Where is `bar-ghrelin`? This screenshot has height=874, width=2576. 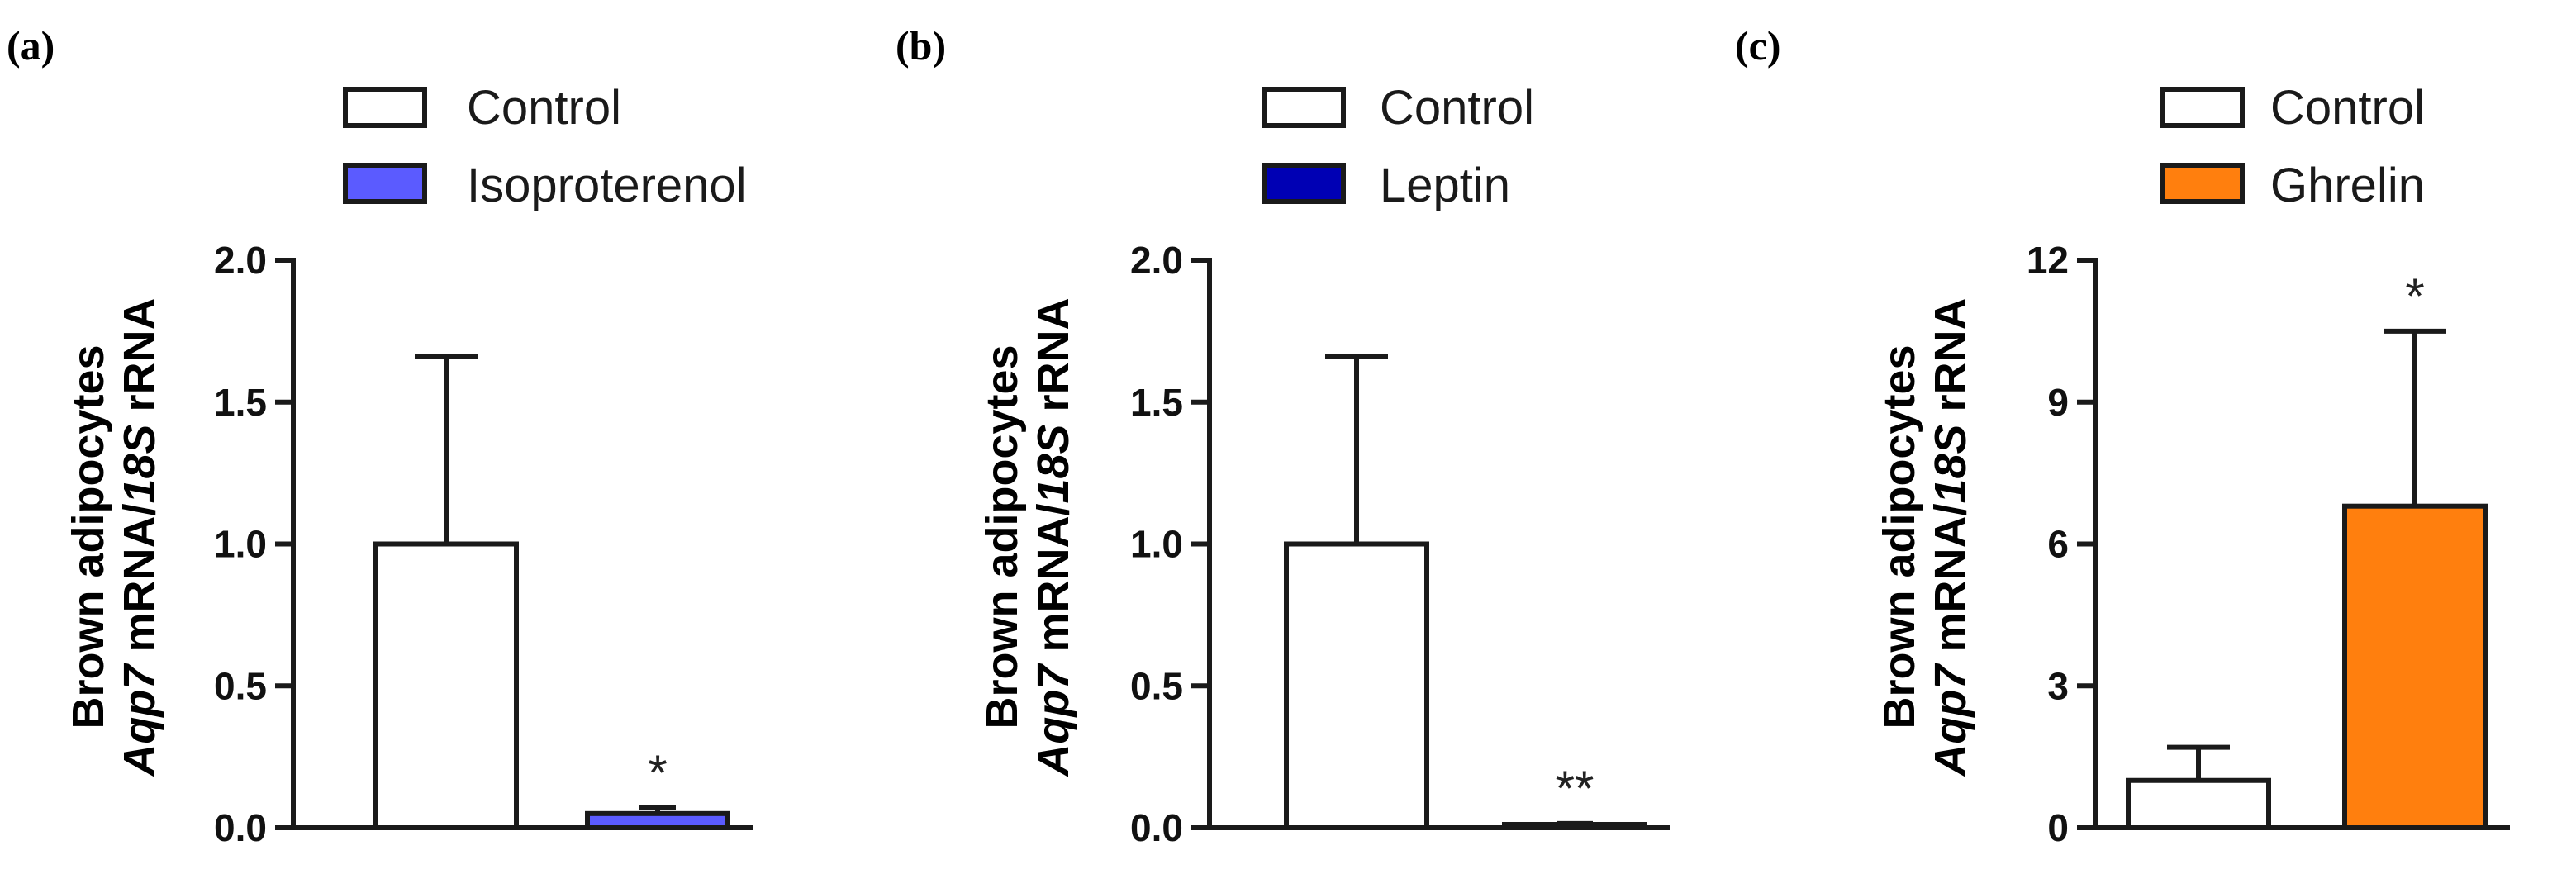 bar-ghrelin is located at coordinates (2415, 666).